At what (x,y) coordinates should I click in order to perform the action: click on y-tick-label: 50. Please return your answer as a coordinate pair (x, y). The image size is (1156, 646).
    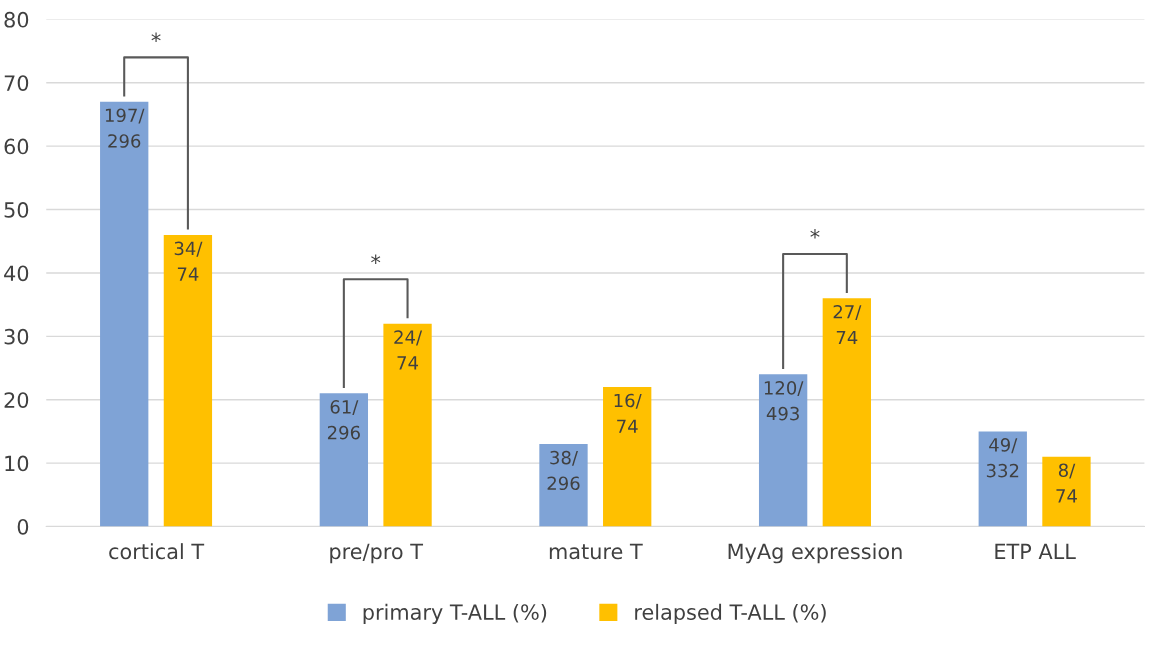
    Looking at the image, I should click on (16, 210).